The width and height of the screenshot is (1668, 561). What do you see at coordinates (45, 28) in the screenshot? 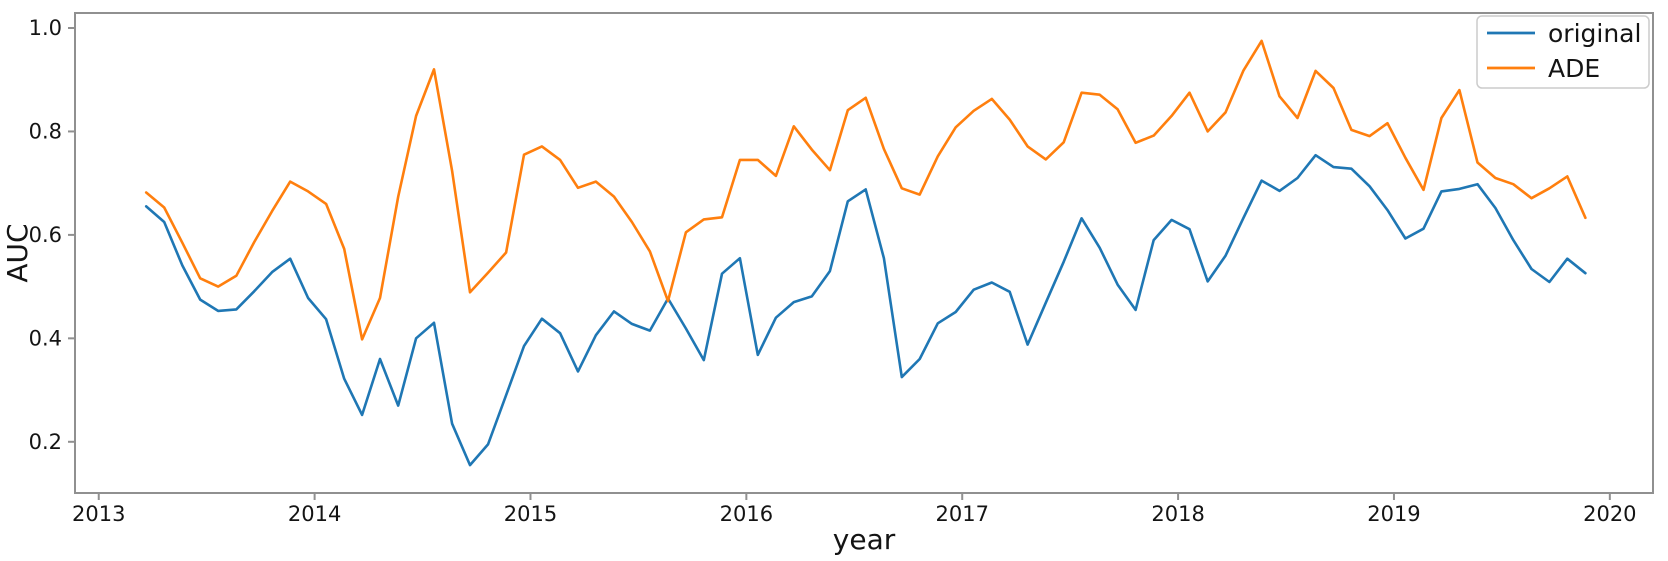
I see `y-tick-label-1: 1.0` at bounding box center [45, 28].